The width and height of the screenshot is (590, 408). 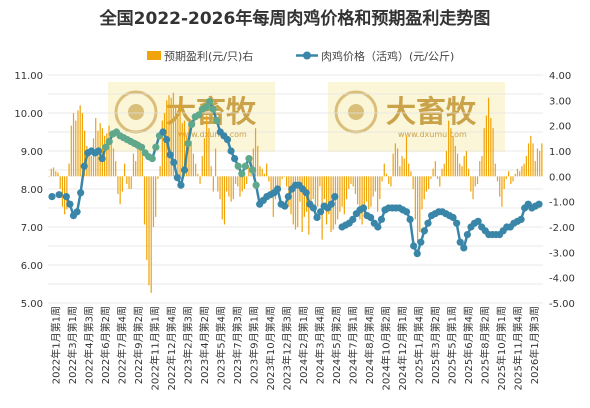 I want to click on legend-label-price: 肉鸡价格（活鸡）(元/公斤), so click(x=387, y=56).